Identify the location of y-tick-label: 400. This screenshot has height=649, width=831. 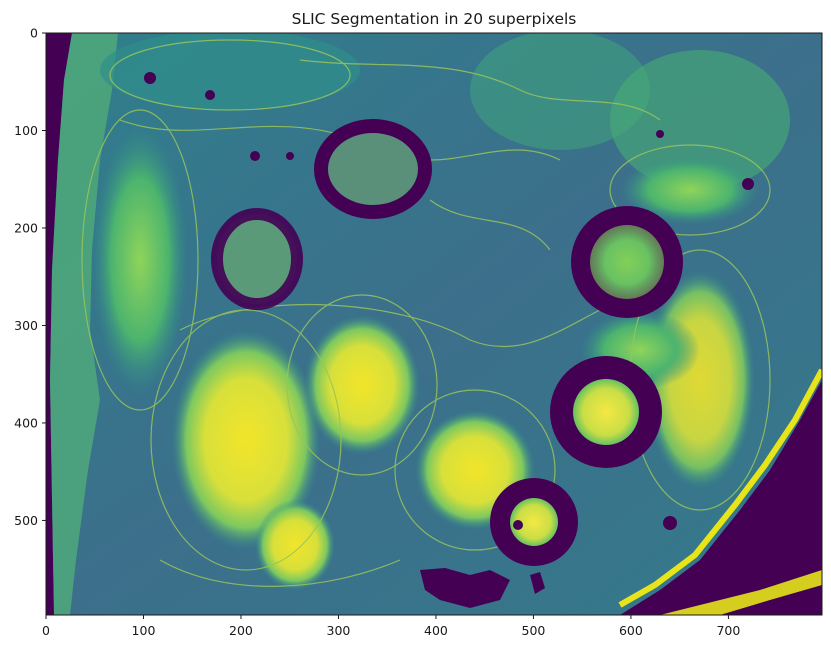
(26, 422).